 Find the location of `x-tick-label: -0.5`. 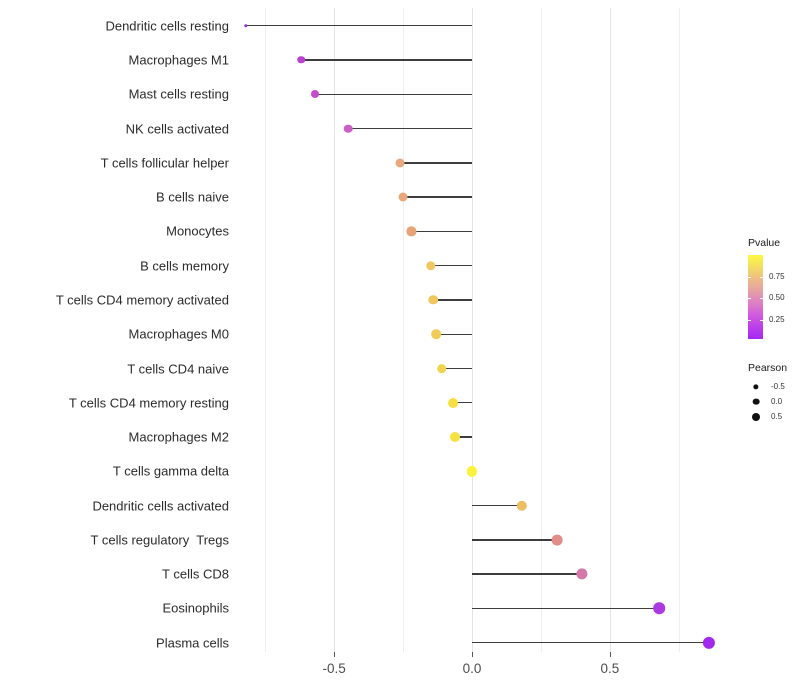

x-tick-label: -0.5 is located at coordinates (334, 668).